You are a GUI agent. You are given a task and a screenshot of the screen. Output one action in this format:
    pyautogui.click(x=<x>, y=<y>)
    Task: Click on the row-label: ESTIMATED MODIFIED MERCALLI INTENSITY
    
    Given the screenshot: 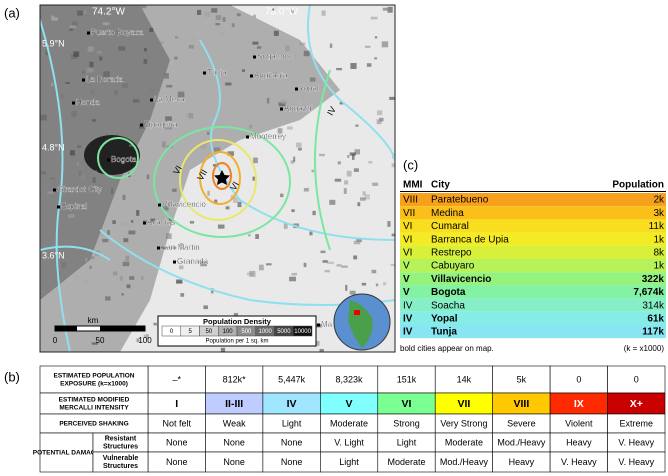 What is the action you would take?
    pyautogui.click(x=94, y=403)
    